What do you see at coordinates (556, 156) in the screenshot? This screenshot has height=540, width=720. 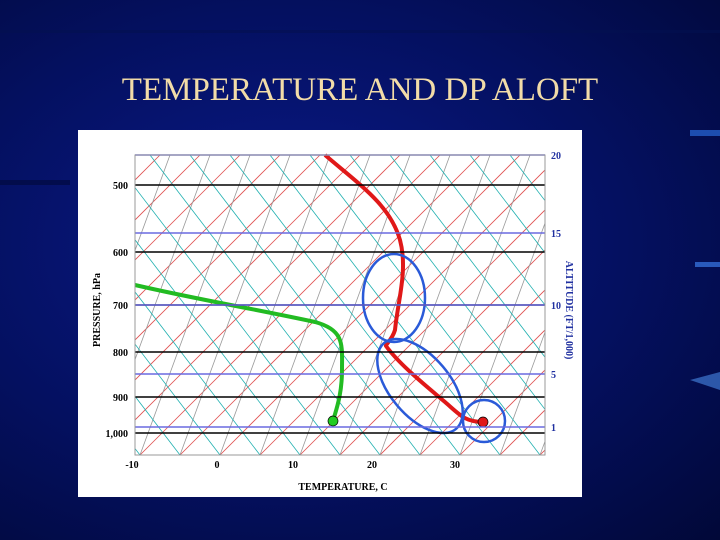 I see `altitude-label: 20` at bounding box center [556, 156].